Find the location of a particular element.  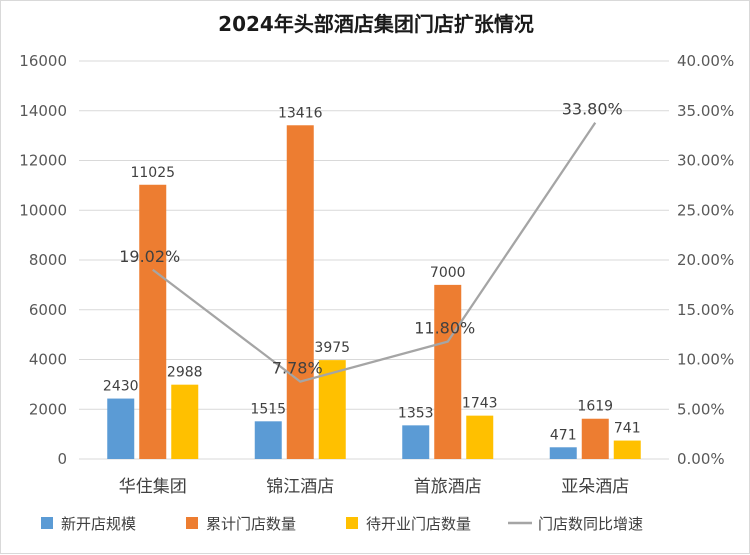

left-axis-tick-label: 10000 is located at coordinates (43, 210).